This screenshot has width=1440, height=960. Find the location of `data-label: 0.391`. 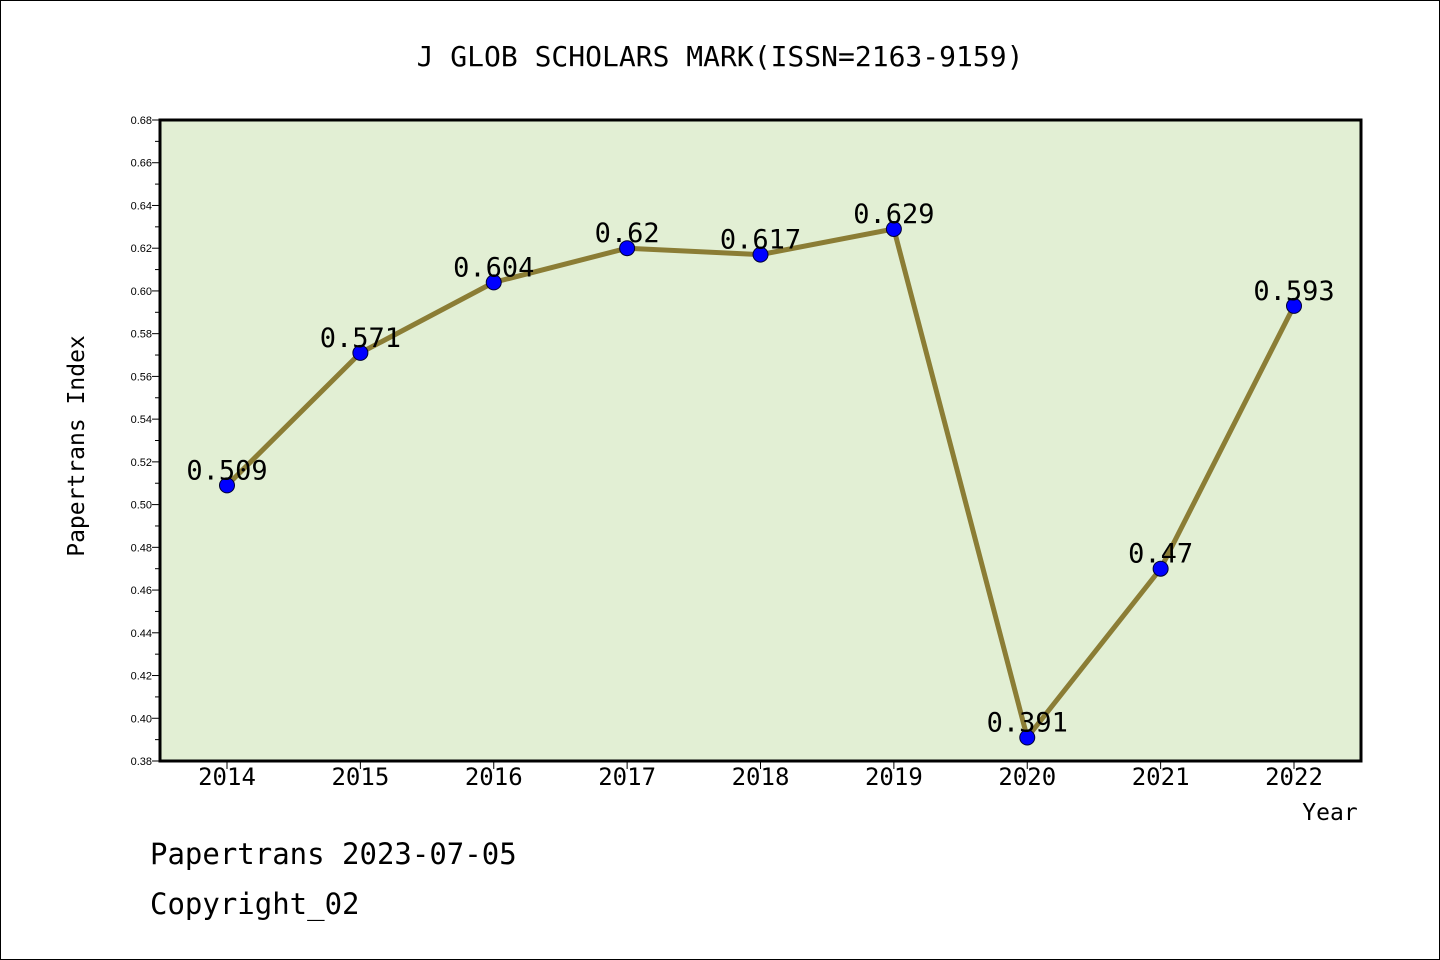

data-label: 0.391 is located at coordinates (1027, 722).